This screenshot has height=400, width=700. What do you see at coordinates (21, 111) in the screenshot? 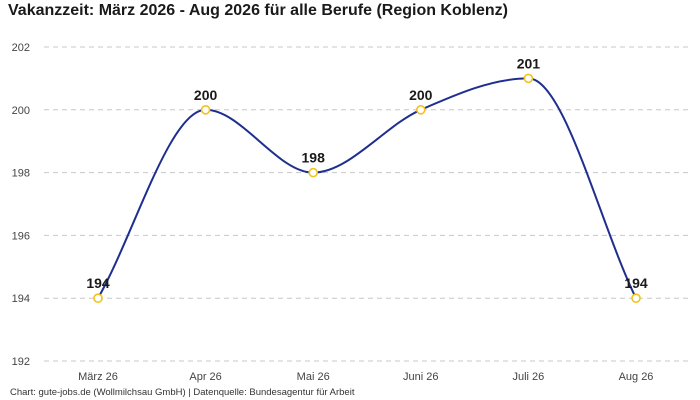
I see `y-tick-label: 200` at bounding box center [21, 111].